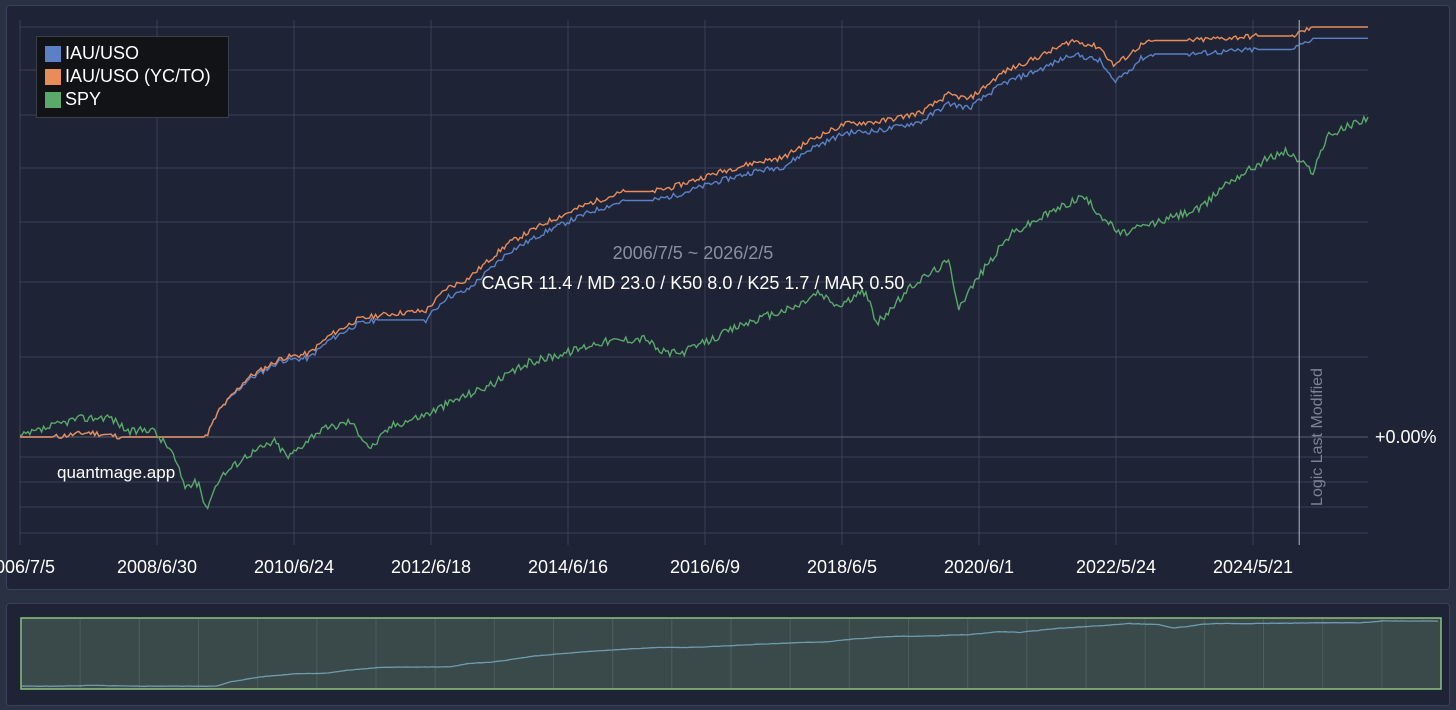  Describe the element at coordinates (294, 567) in the screenshot. I see `x-tick-label: 2010/6/24` at that location.